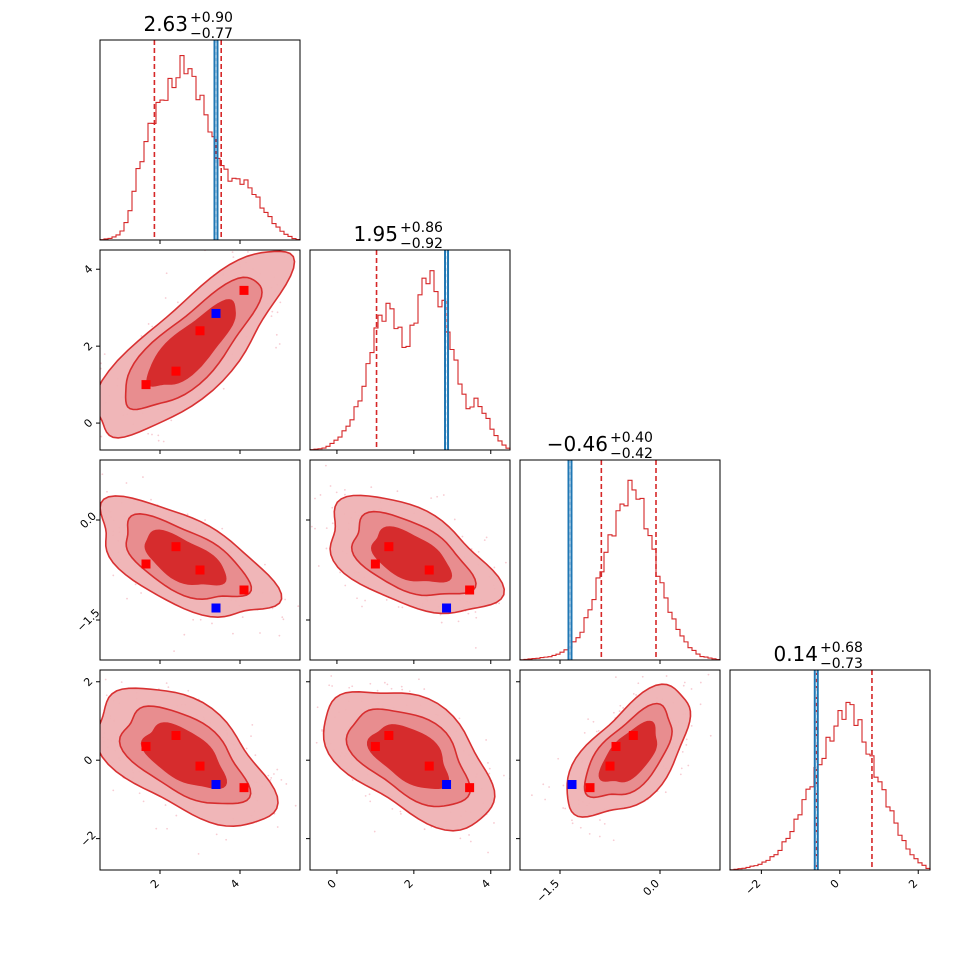 The height and width of the screenshot is (970, 970). I want to click on panel-title-plus-2: +0.40, so click(631, 438).